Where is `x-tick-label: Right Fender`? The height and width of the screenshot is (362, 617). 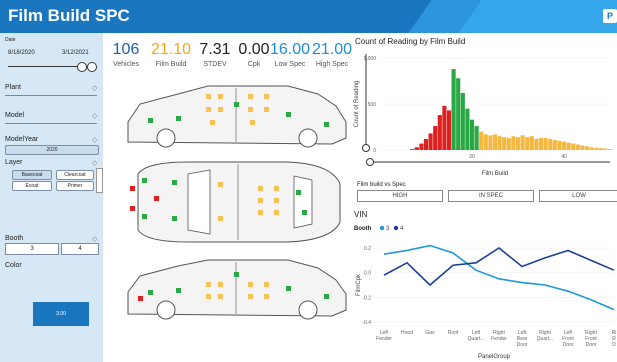 x-tick-label: Right Fender is located at coordinates (499, 336).